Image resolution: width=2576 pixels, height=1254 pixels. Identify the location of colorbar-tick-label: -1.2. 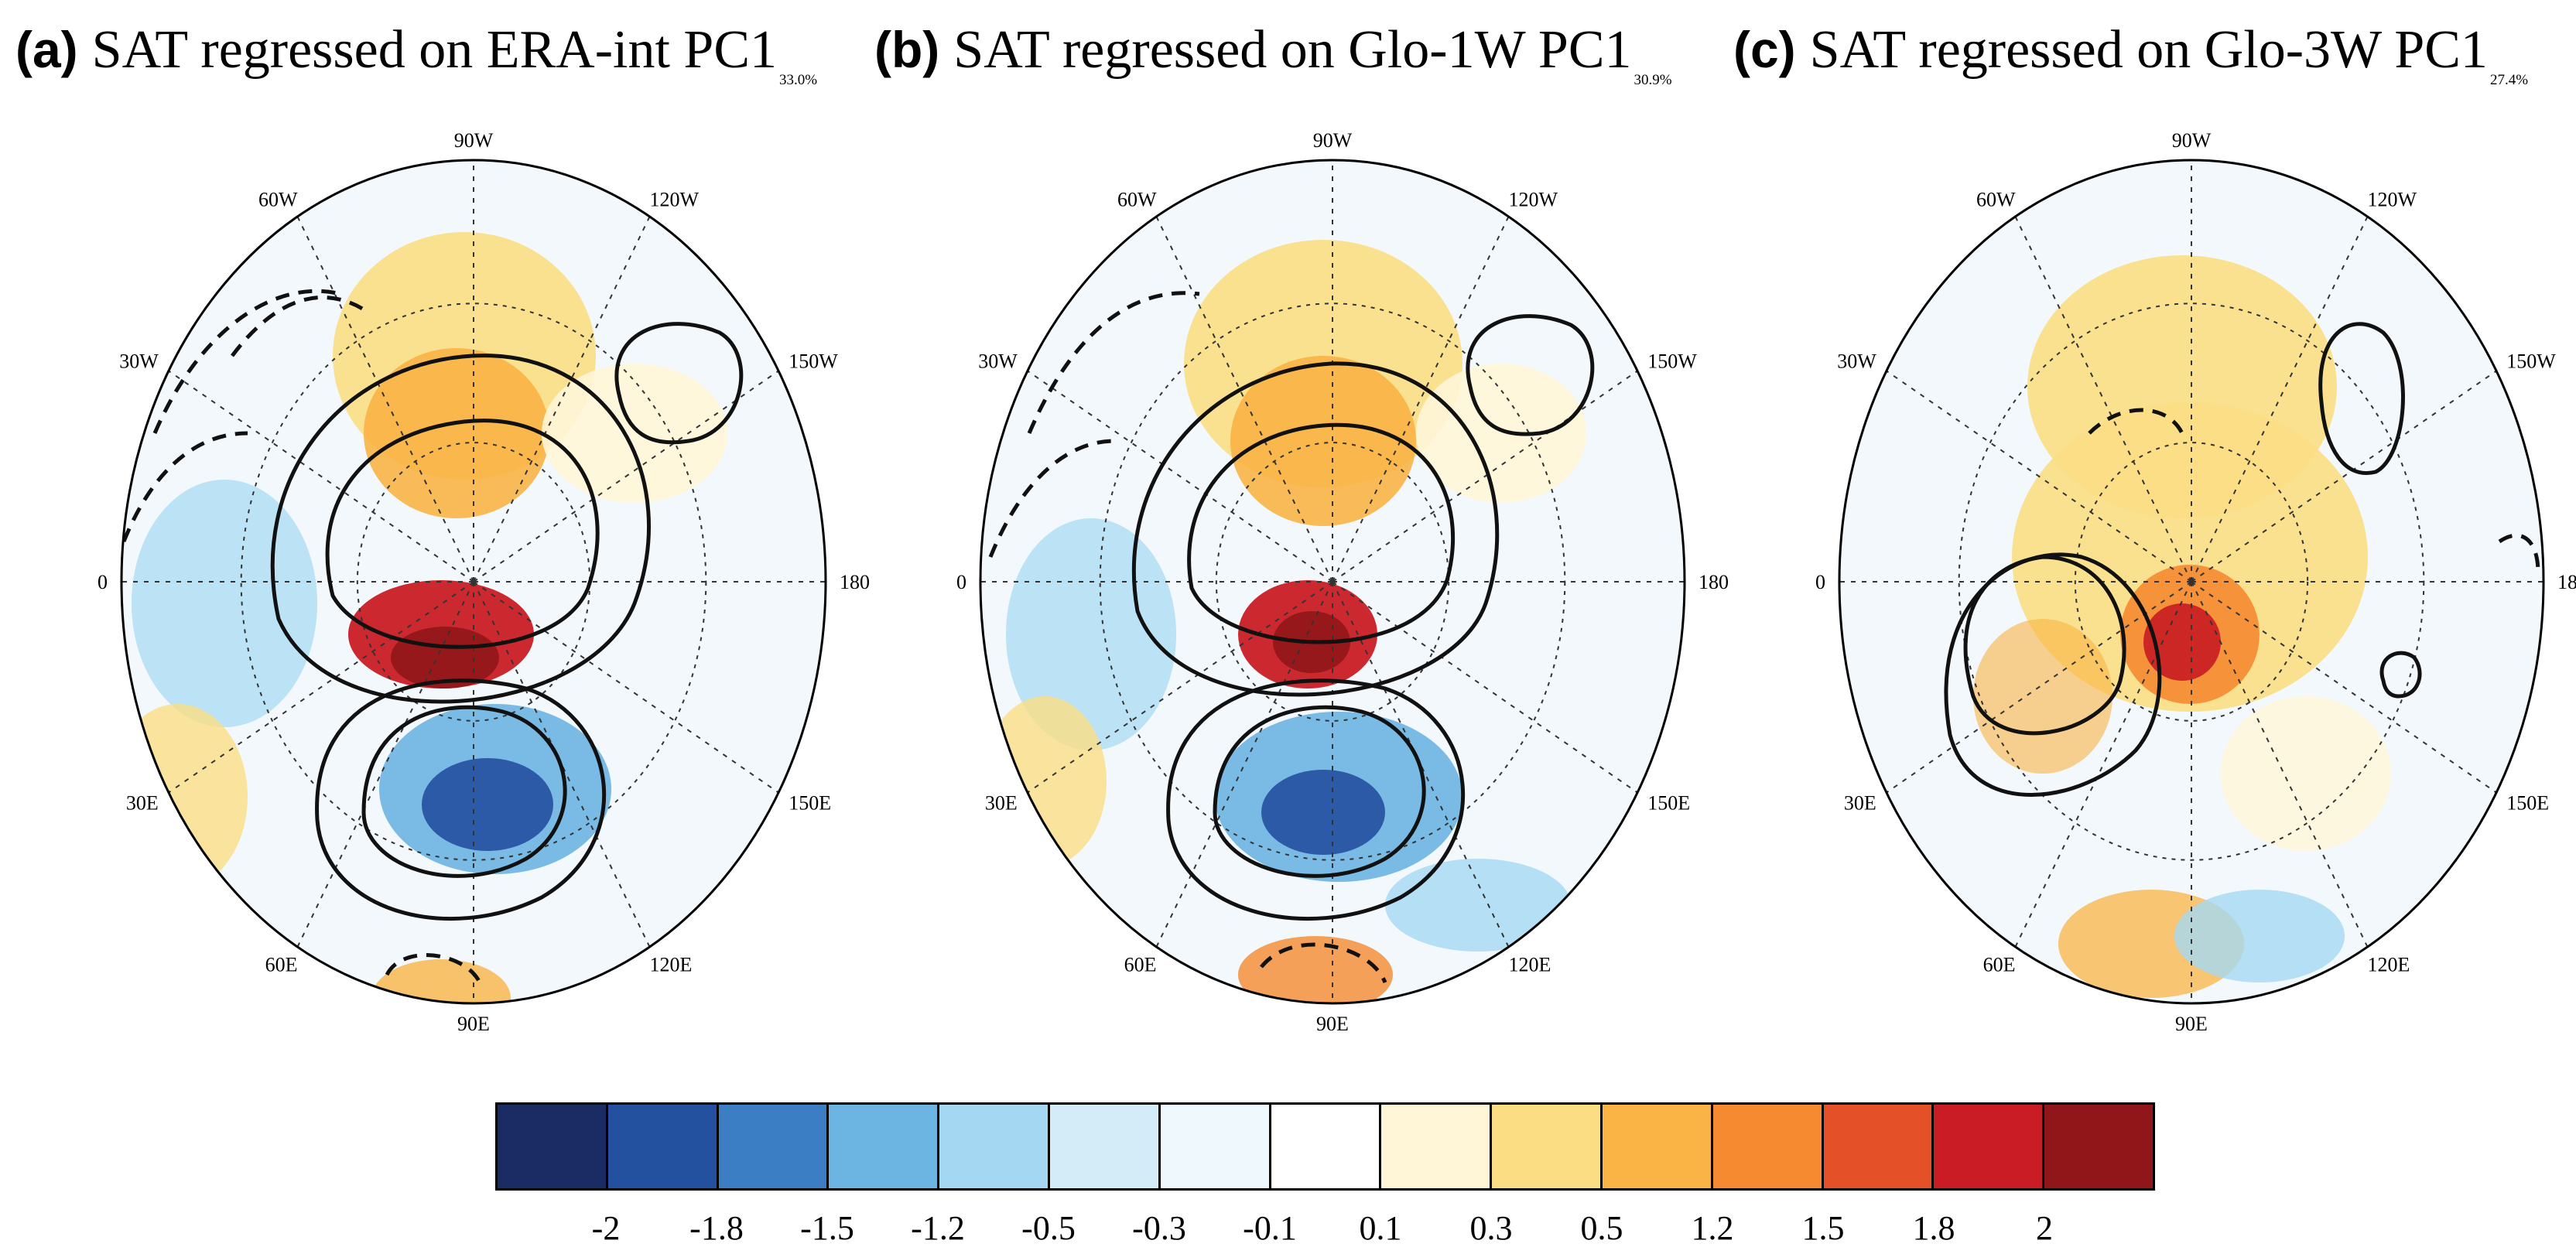
(938, 1228).